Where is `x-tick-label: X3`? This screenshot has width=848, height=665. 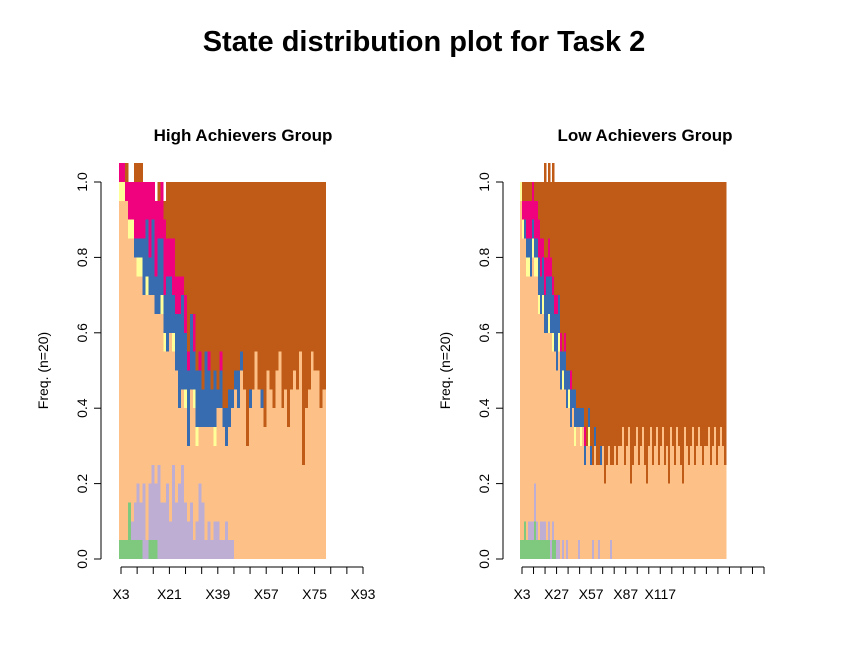
x-tick-label: X3 is located at coordinates (521, 594).